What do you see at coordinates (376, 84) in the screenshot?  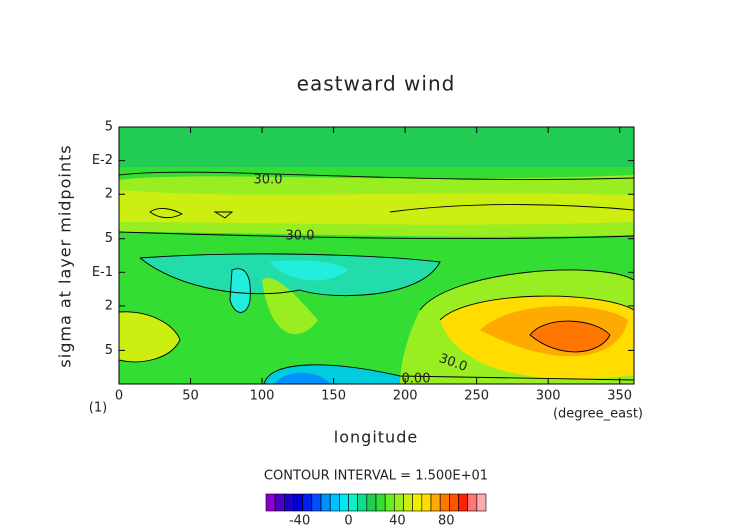 I see `chart-title: eastward wind` at bounding box center [376, 84].